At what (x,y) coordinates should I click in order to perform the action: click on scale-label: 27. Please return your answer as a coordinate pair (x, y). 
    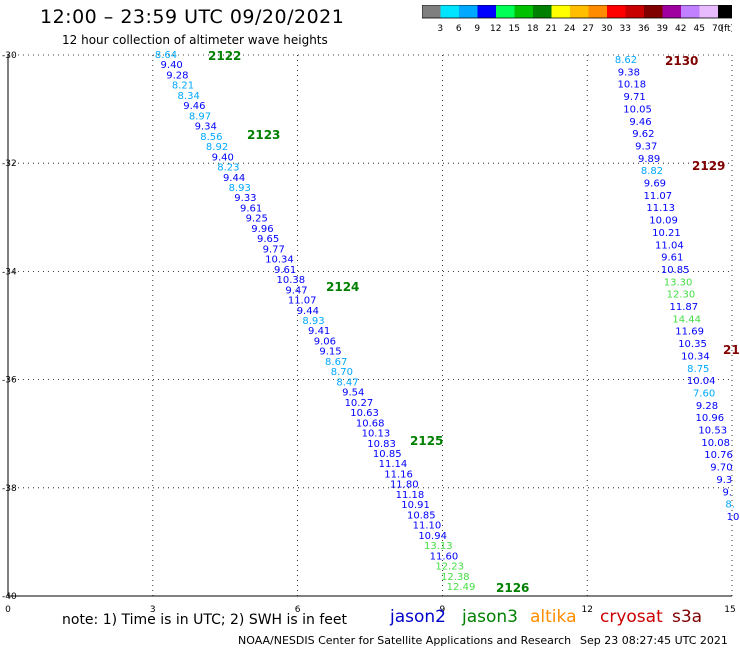
    Looking at the image, I should click on (588, 29).